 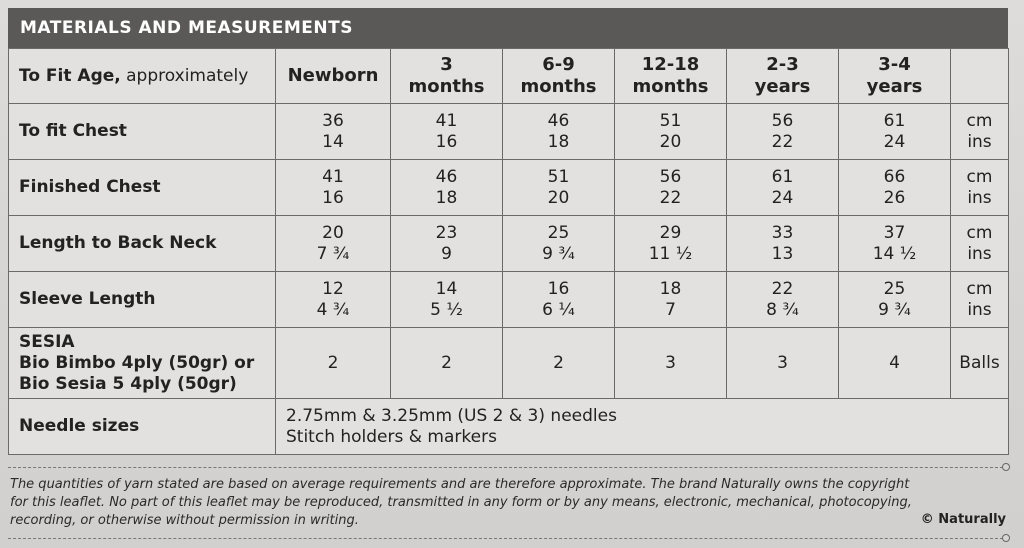 I want to click on divider-top, so click(x=508, y=467).